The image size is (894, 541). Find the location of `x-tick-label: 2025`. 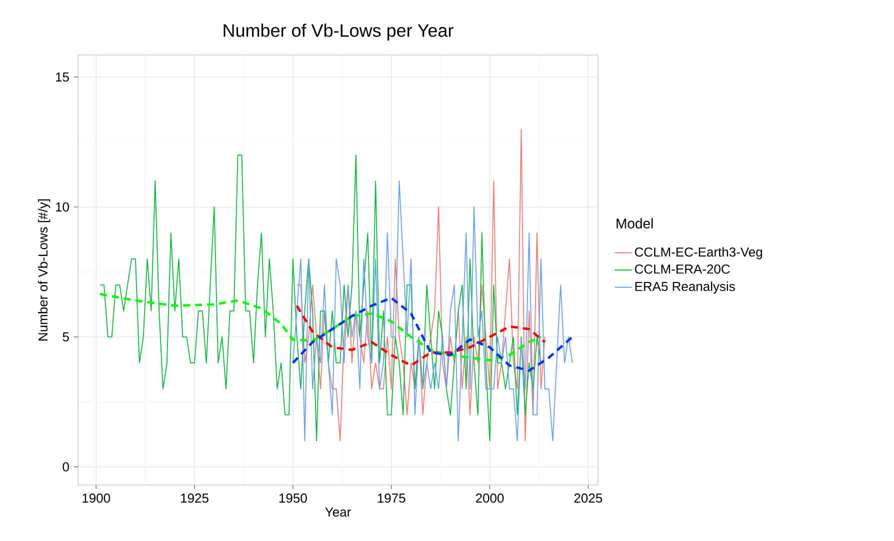

x-tick-label: 2025 is located at coordinates (588, 498).